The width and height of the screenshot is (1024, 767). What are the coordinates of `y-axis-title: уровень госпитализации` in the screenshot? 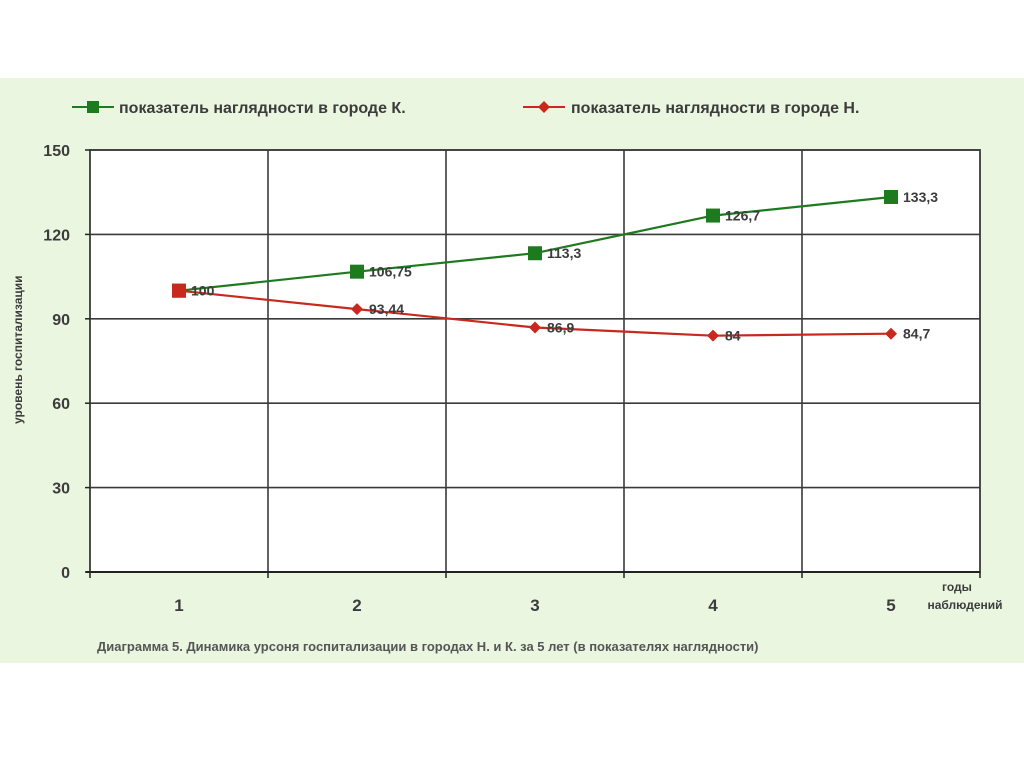 It's located at (18, 350).